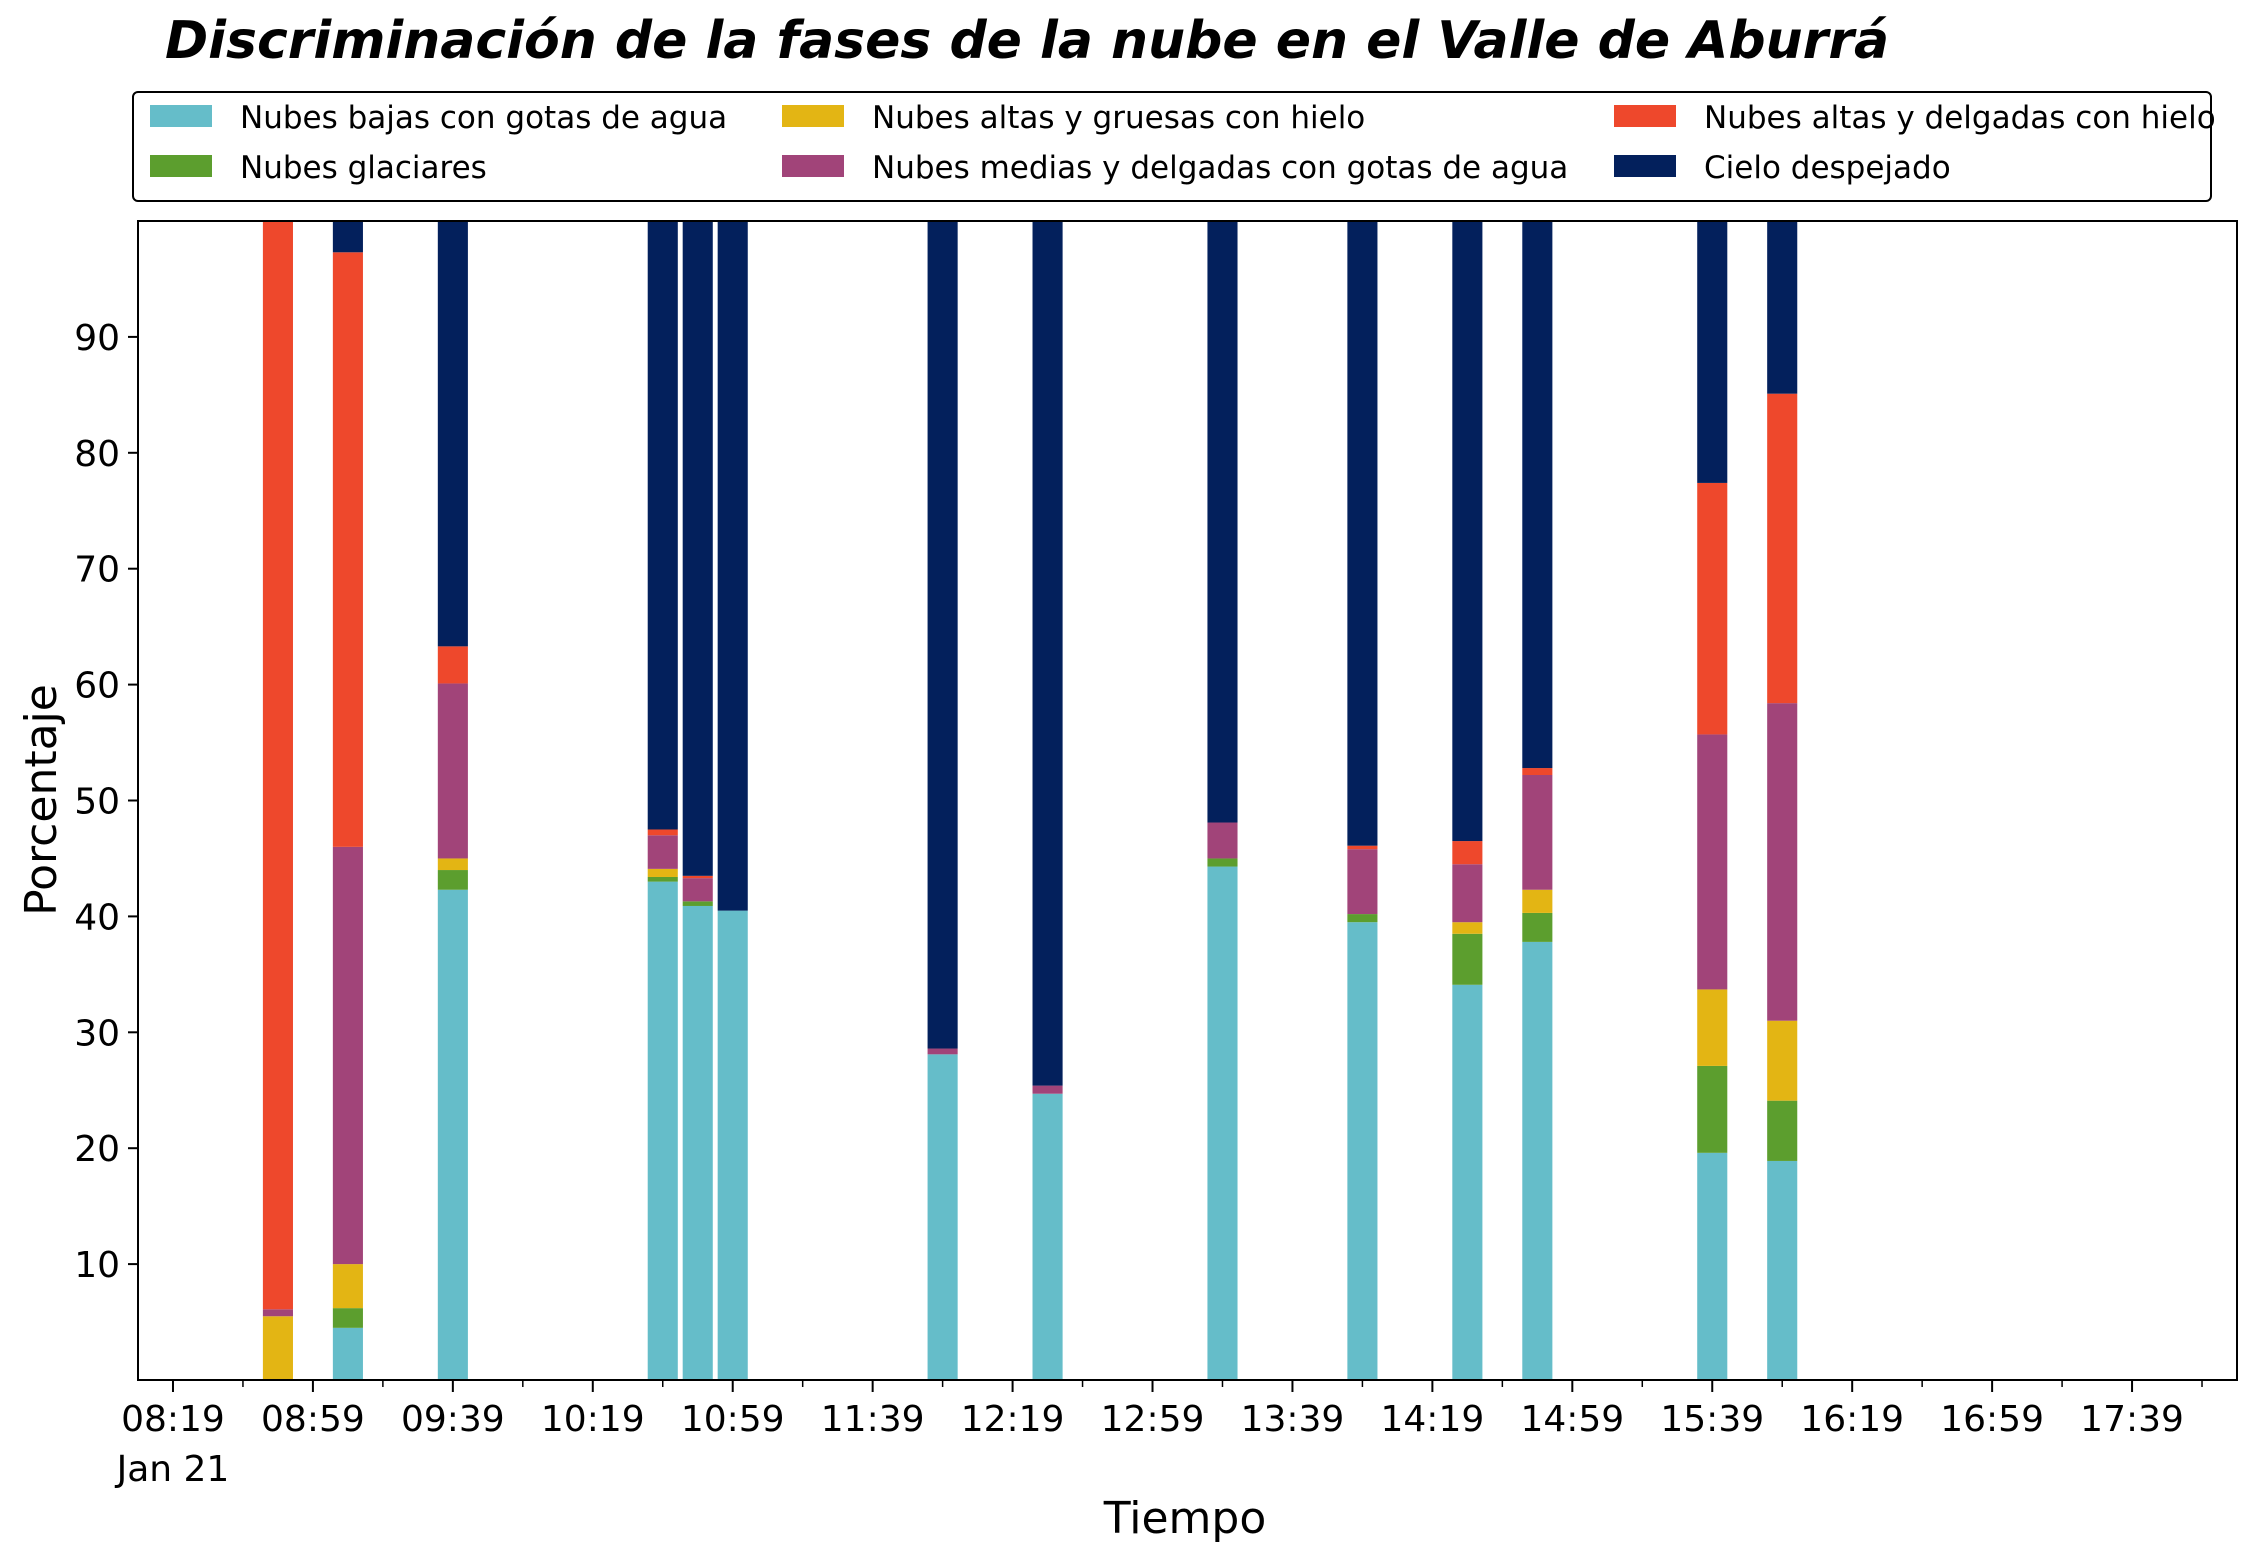 The image size is (2244, 1559). I want to click on x-tick-label: 08:19, so click(173, 1419).